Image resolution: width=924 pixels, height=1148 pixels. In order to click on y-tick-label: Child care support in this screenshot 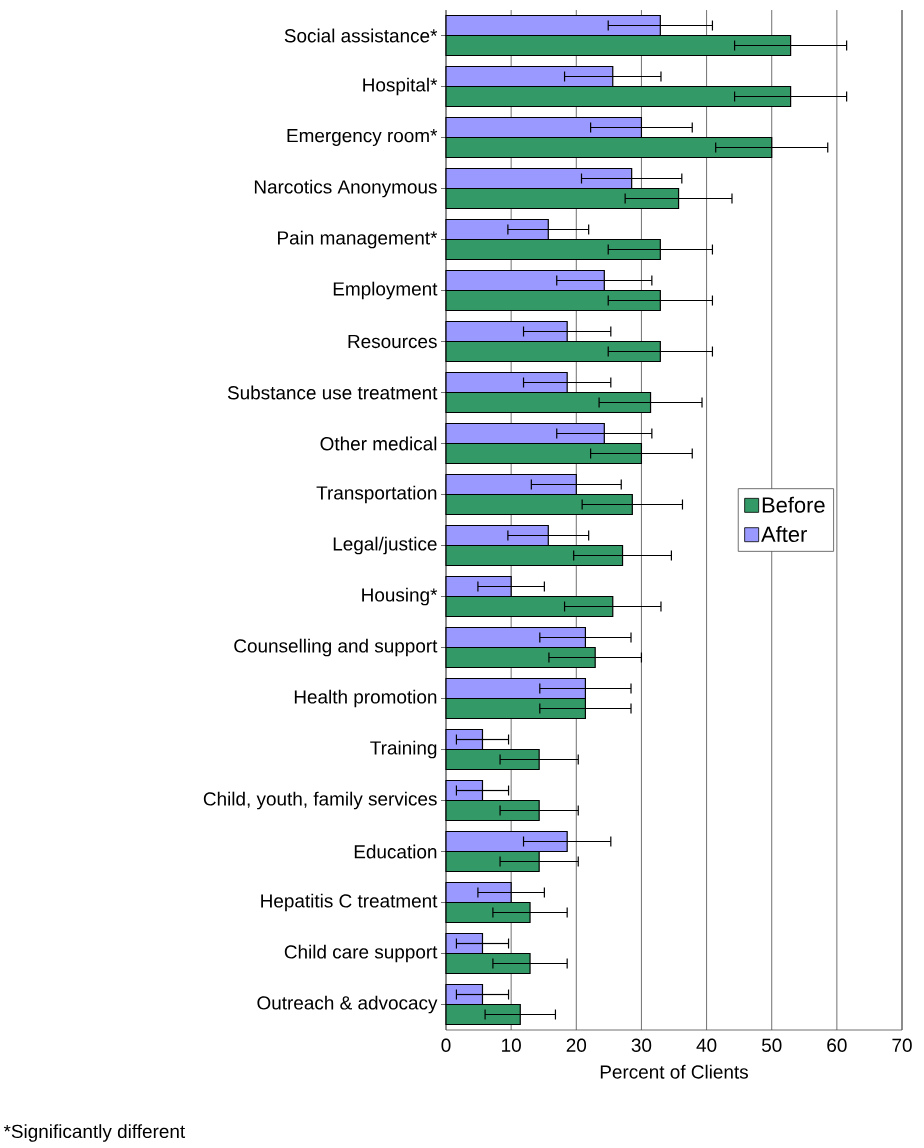, I will do `click(361, 953)`.